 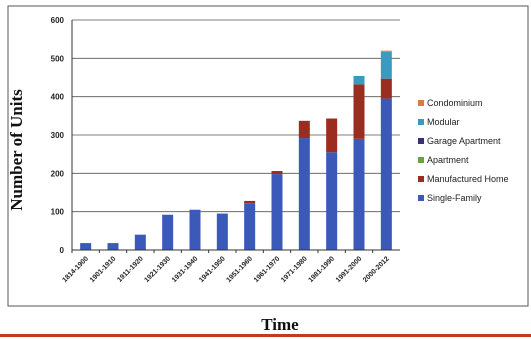 I want to click on y-tick-label: 500, so click(x=58, y=58).